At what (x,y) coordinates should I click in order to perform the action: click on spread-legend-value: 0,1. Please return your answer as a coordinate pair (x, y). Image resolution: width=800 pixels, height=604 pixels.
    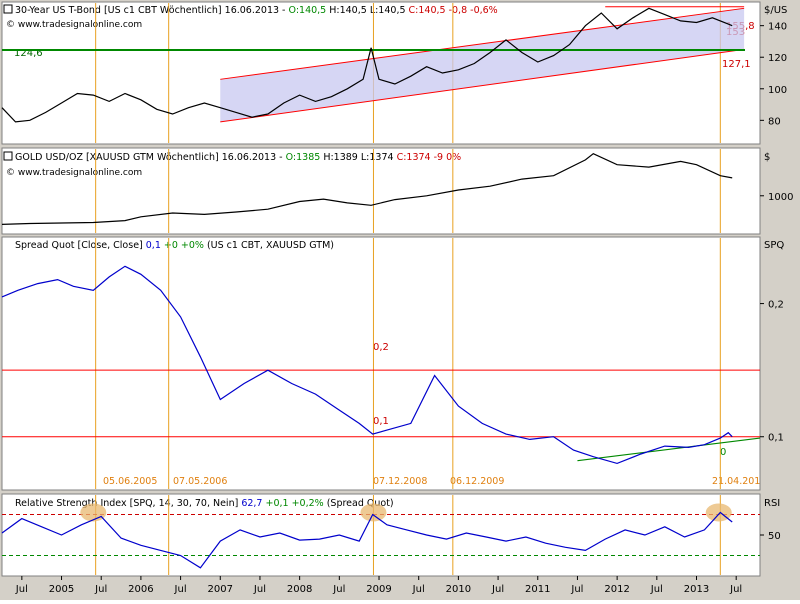
    Looking at the image, I should click on (153, 245).